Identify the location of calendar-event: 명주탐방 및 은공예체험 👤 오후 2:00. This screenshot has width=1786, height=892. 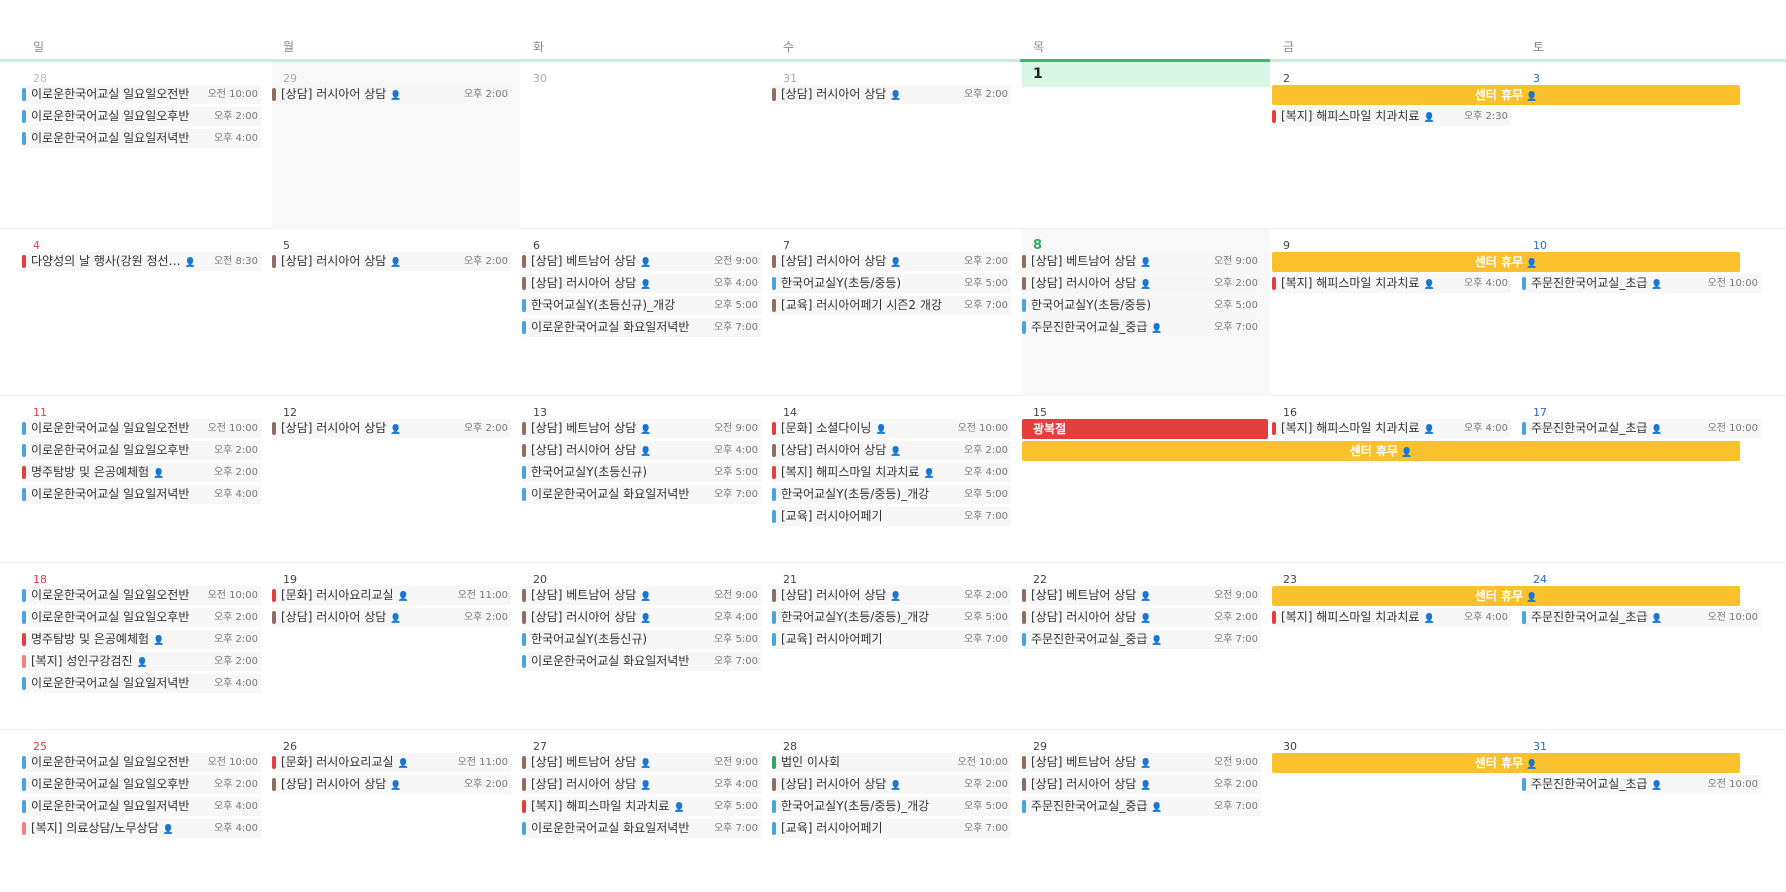
(141, 639).